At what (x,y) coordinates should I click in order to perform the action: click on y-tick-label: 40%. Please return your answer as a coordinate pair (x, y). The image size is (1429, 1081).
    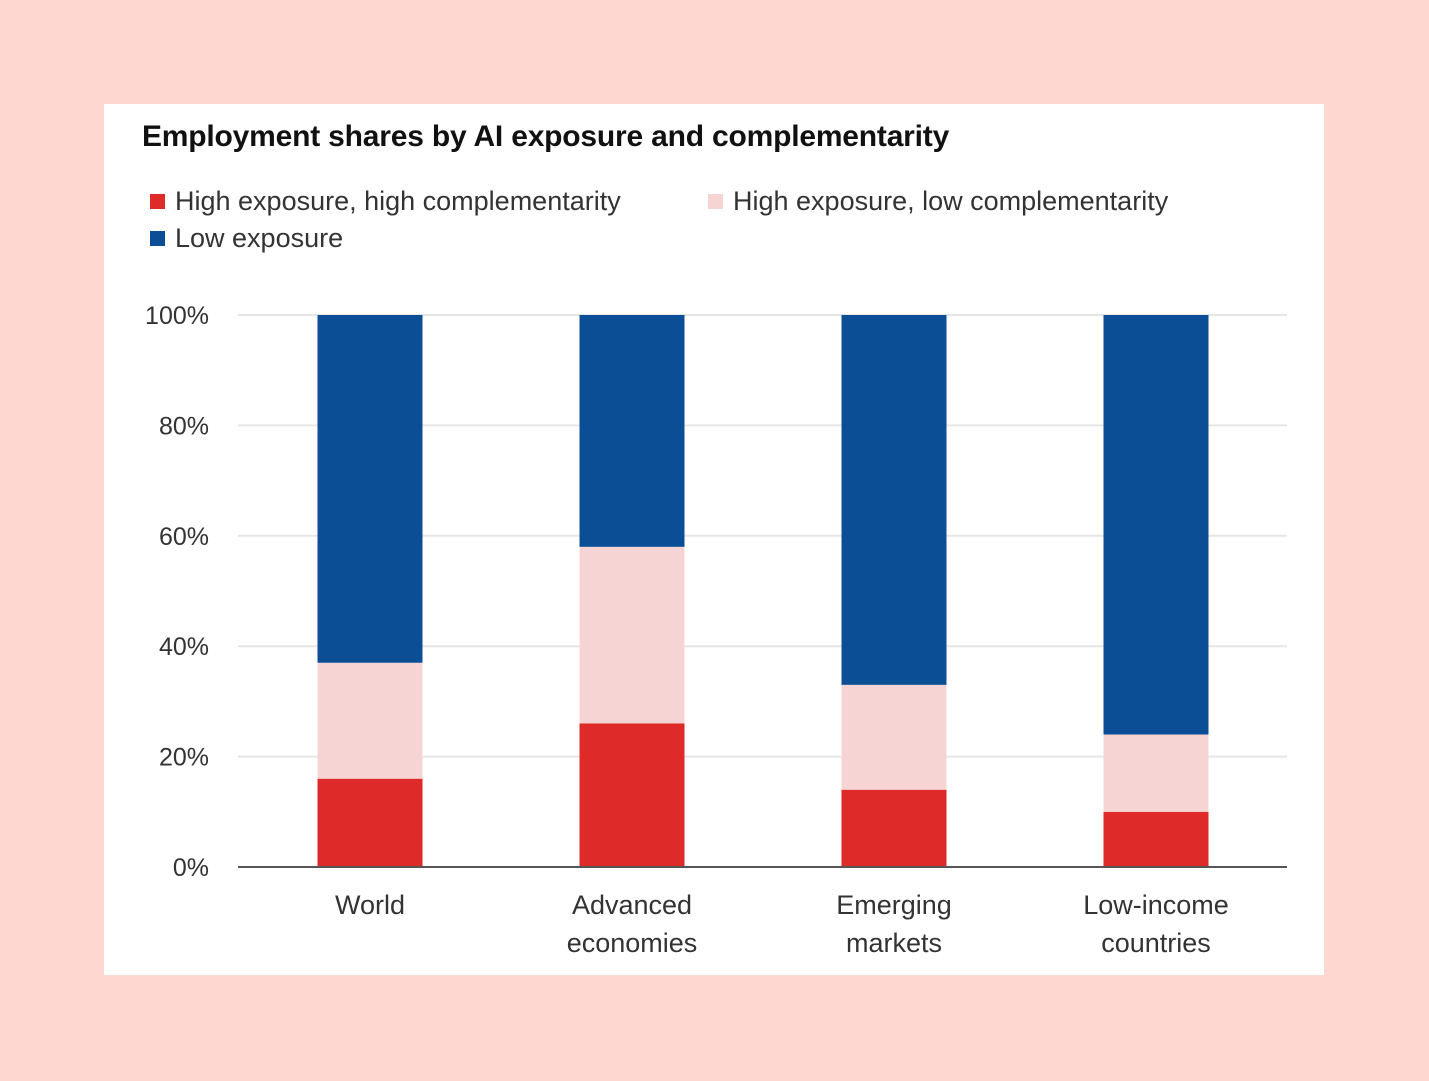
    Looking at the image, I should click on (184, 647).